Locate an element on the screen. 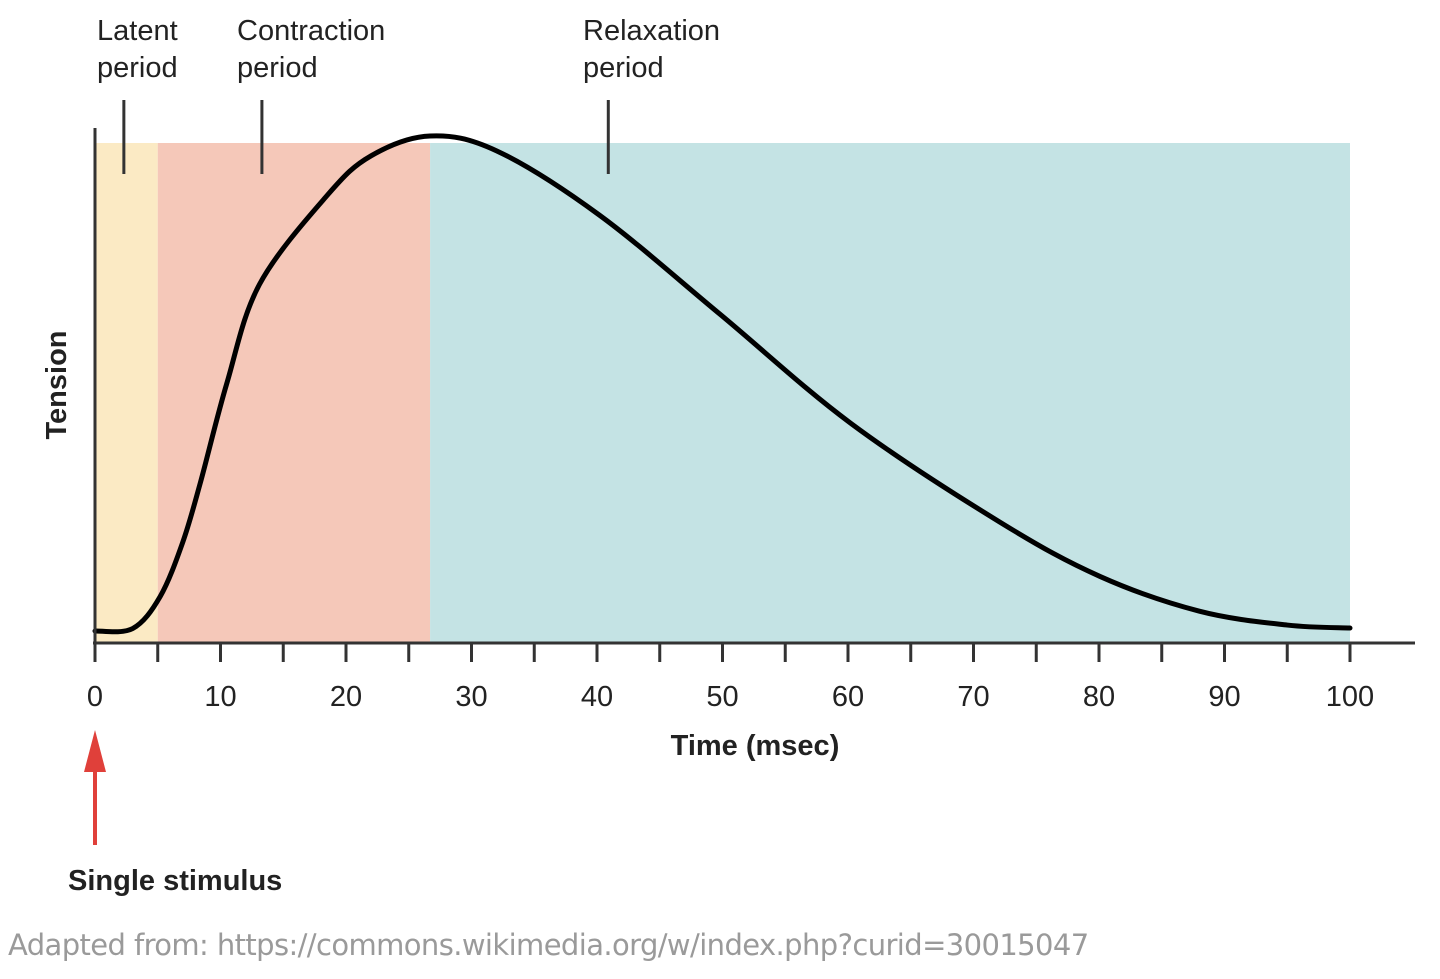 Image resolution: width=1440 pixels, height=979 pixels. region-latent-period is located at coordinates (126, 393).